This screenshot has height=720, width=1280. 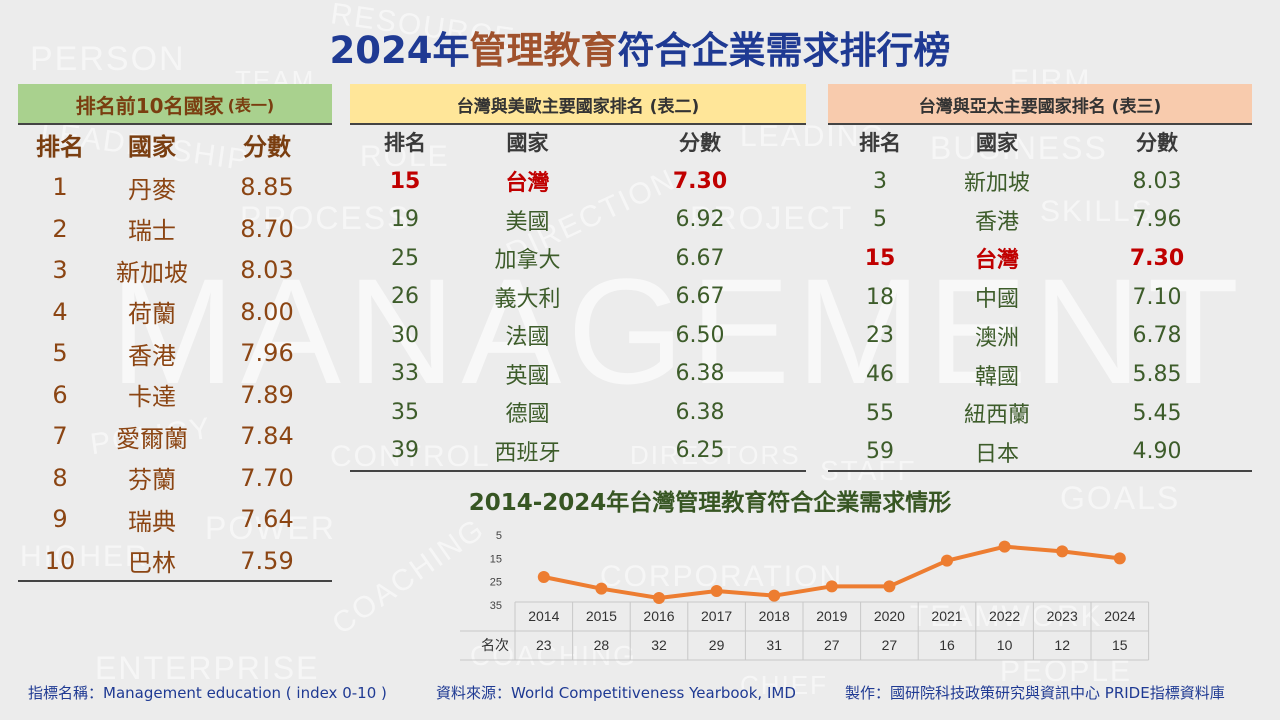 I want to click on title-rest: 符合企業需求排行榜, so click(x=784, y=50).